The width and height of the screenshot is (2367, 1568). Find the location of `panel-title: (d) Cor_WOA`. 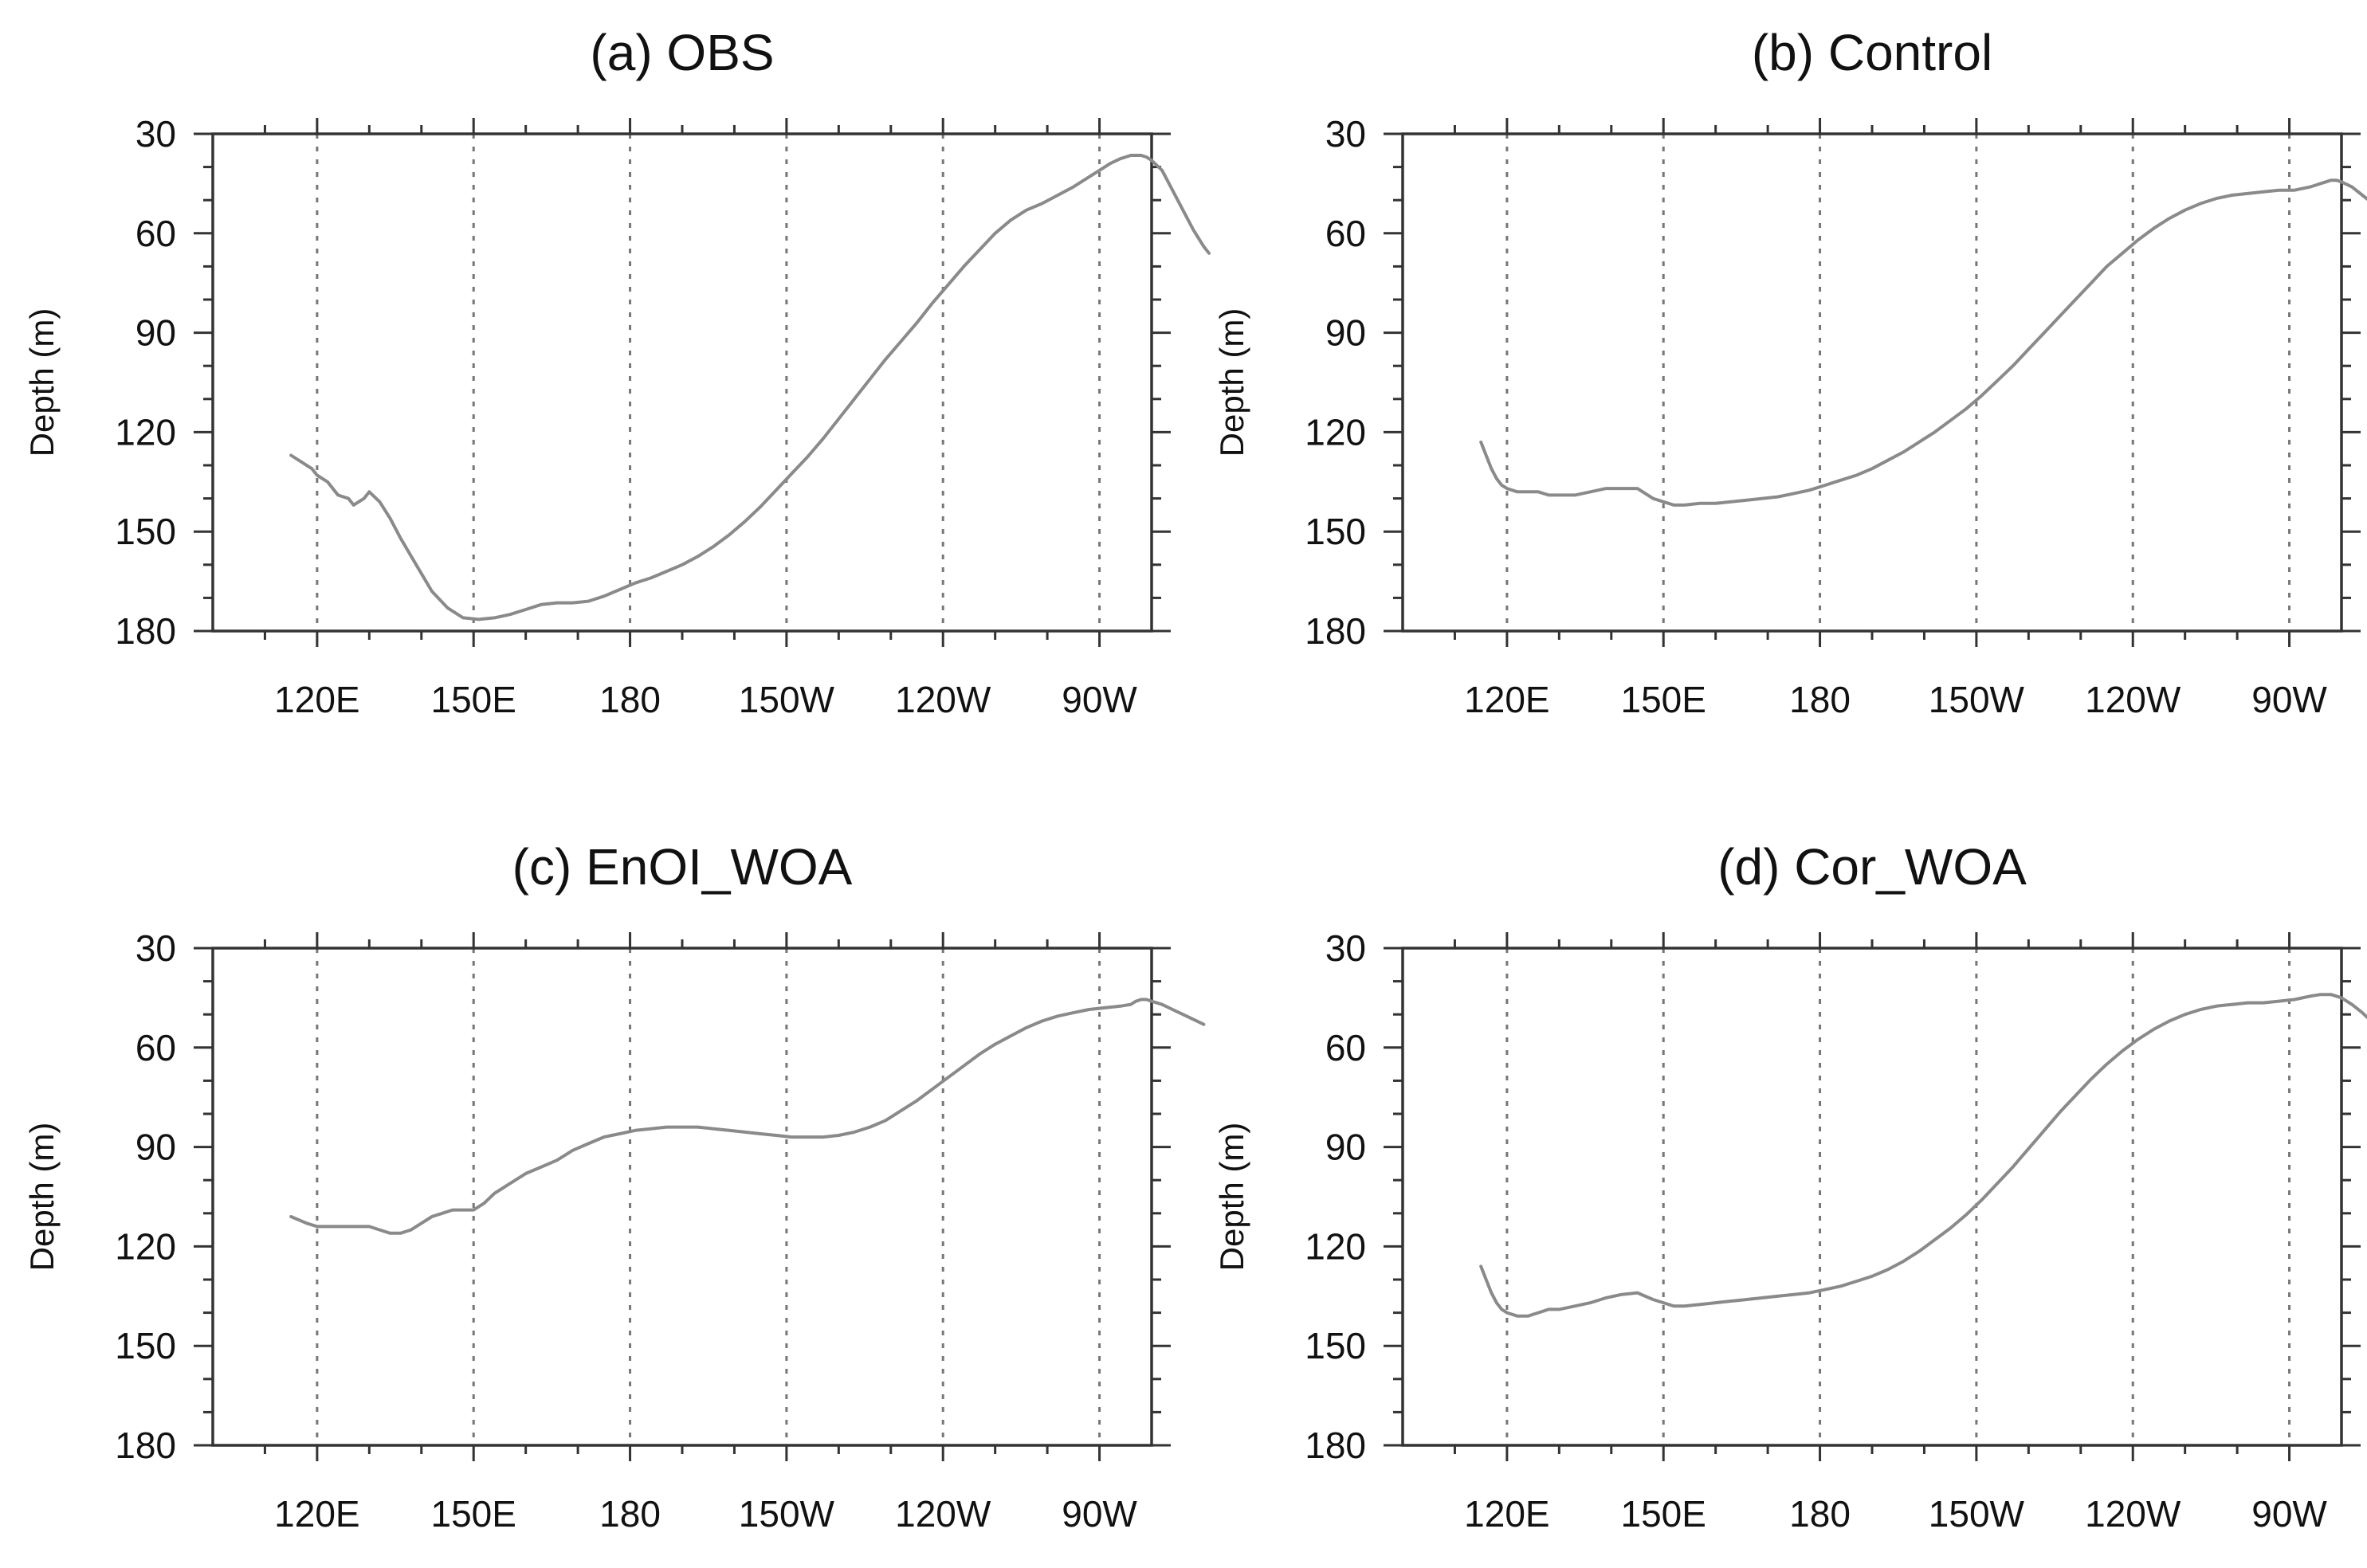

panel-title: (d) Cor_WOA is located at coordinates (1872, 867).